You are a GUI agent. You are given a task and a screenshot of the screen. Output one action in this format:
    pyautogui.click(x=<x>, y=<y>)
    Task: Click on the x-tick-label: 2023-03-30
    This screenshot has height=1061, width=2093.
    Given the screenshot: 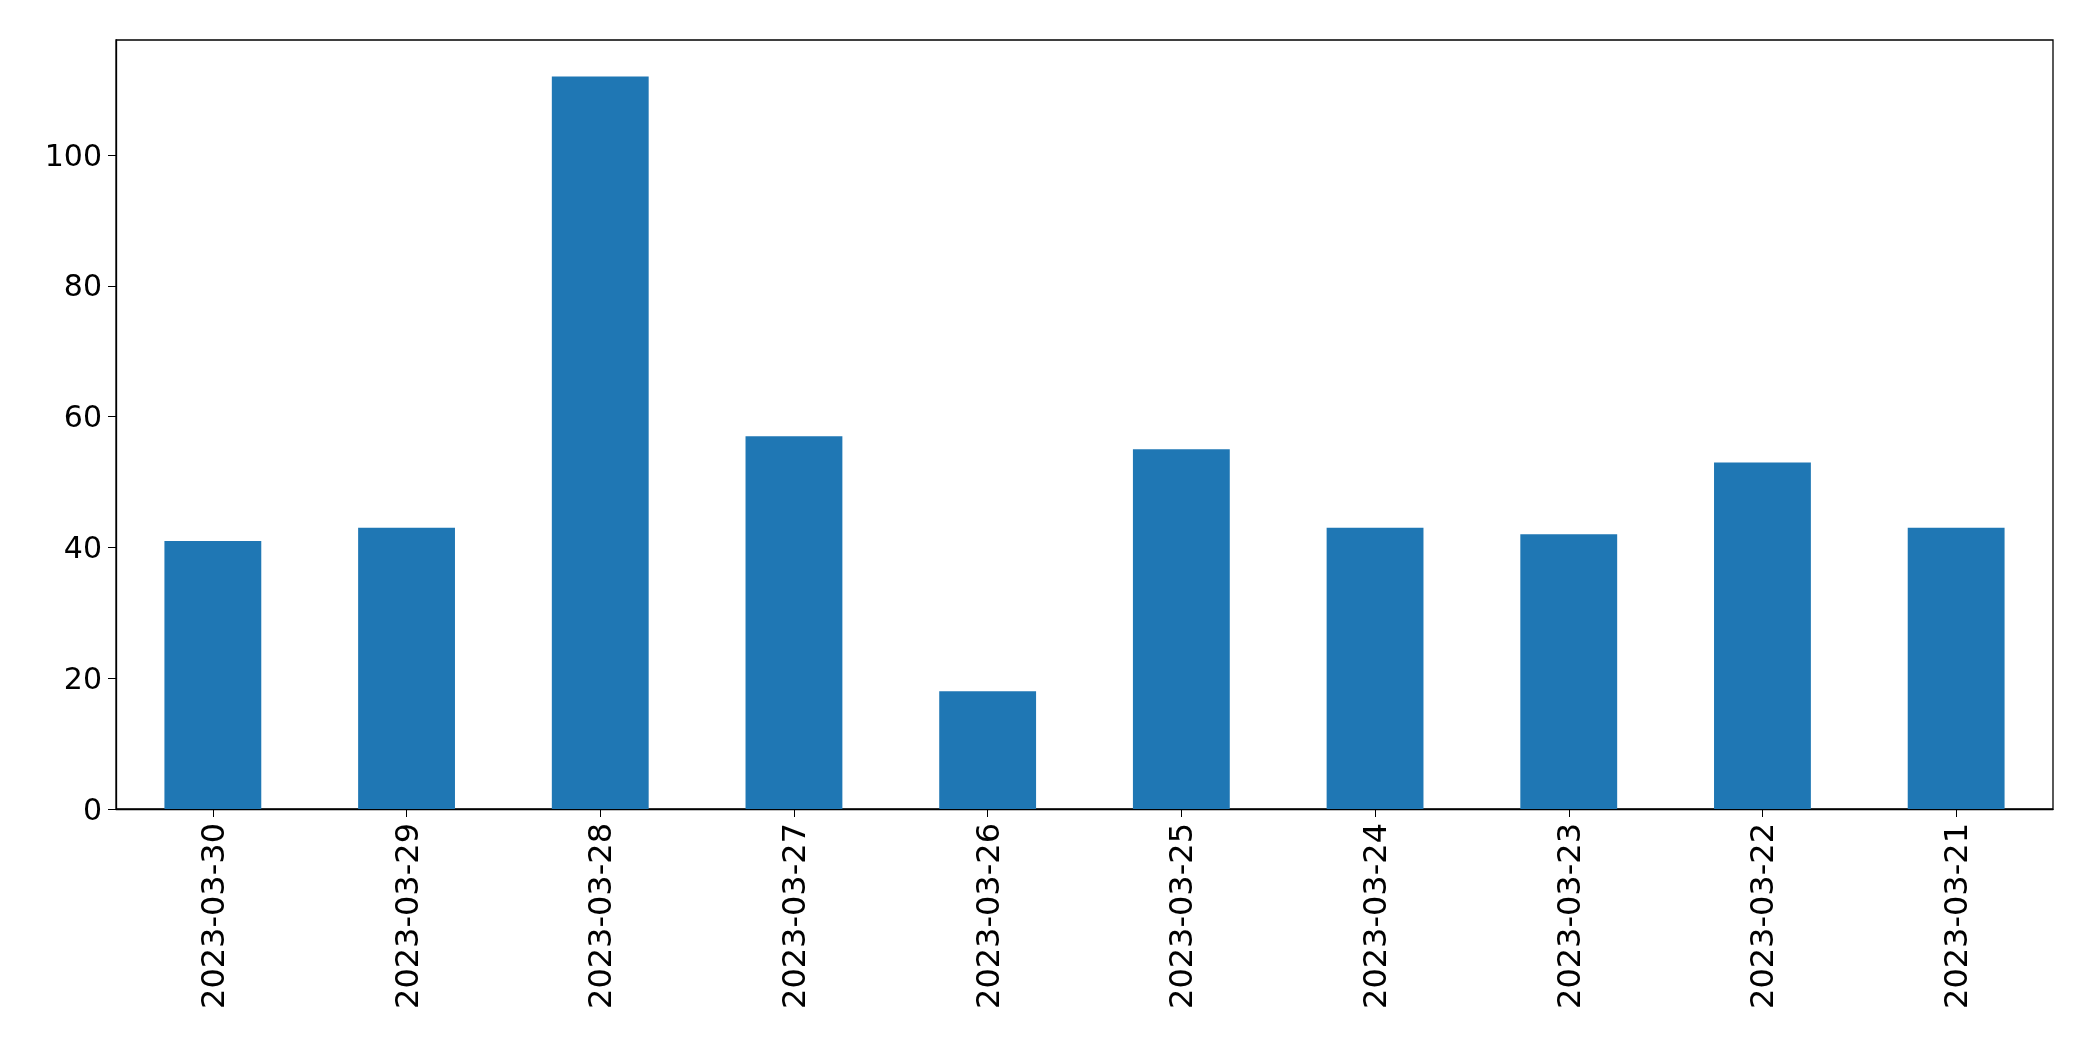 What is the action you would take?
    pyautogui.click(x=212, y=916)
    